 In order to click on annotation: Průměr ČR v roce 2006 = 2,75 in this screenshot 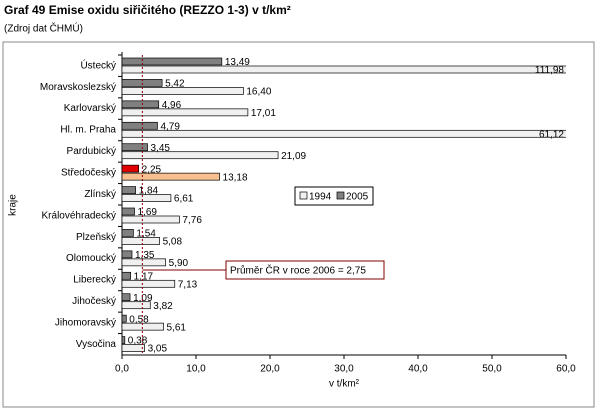, I will do `click(298, 270)`.